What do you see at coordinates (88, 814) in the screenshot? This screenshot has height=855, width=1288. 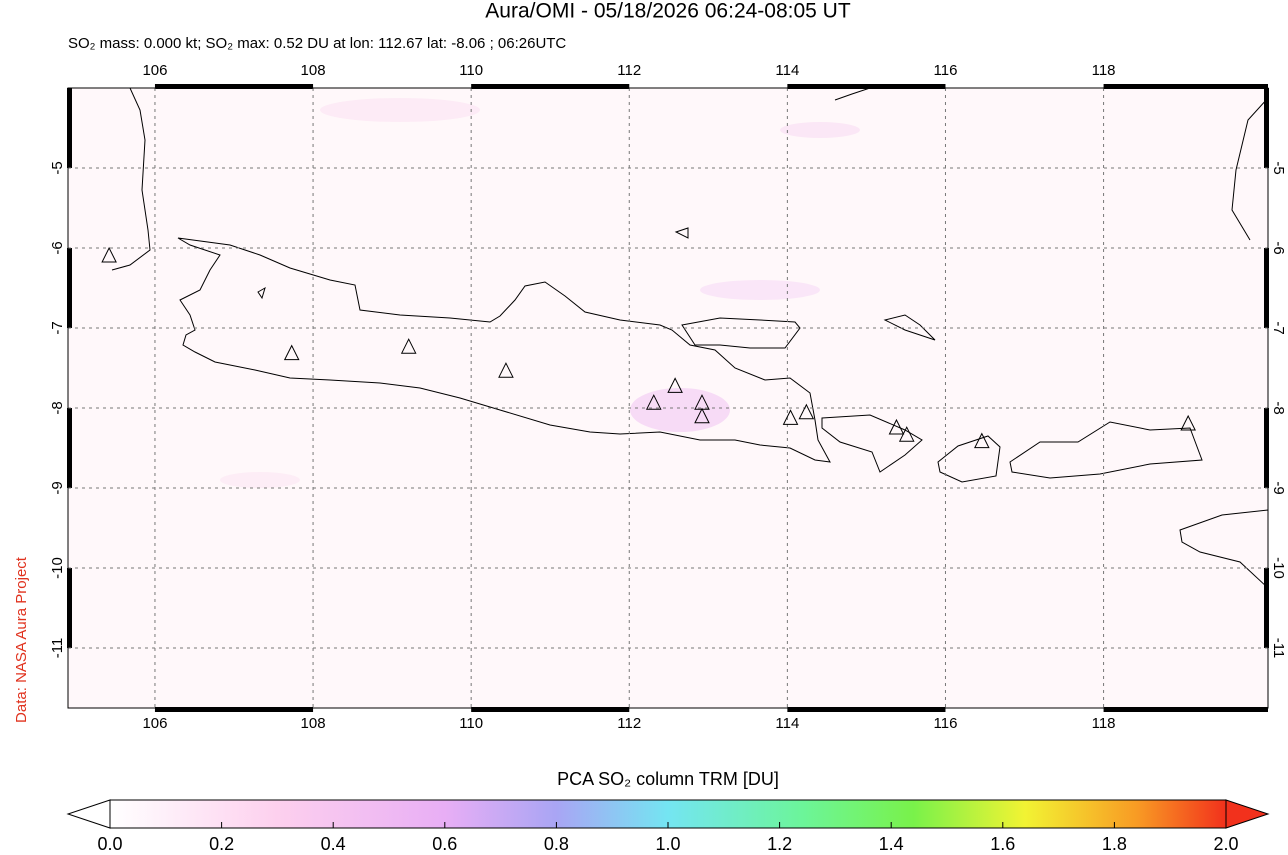 I see `colorbar-under` at bounding box center [88, 814].